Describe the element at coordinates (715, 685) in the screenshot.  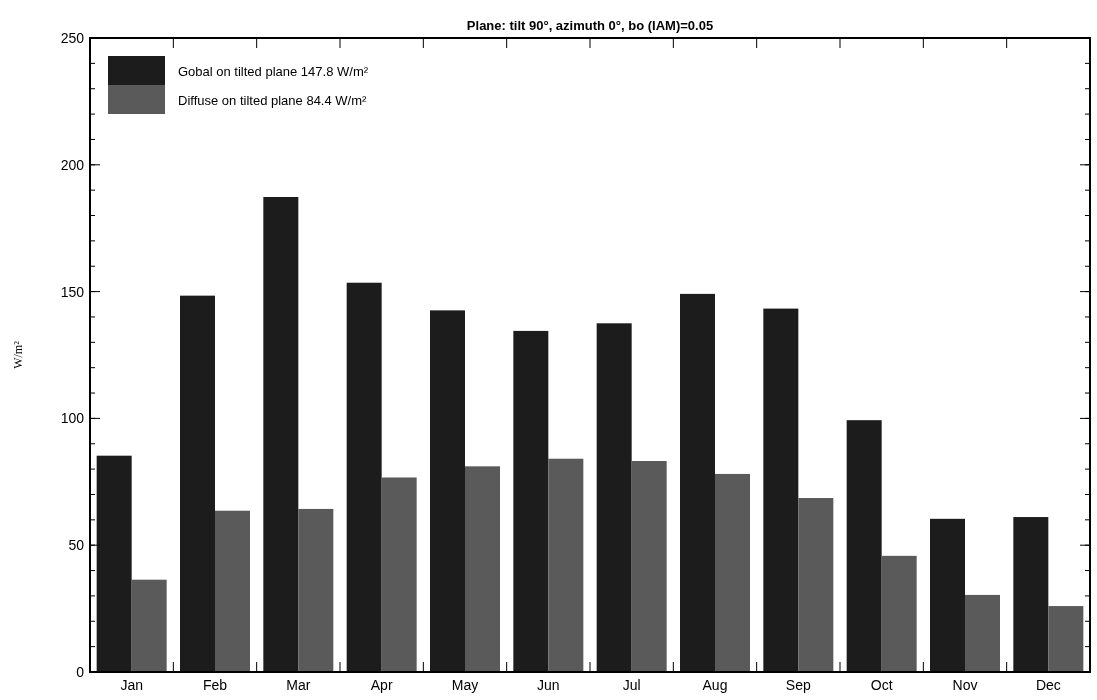
I see `x-tick-label: Aug` at that location.